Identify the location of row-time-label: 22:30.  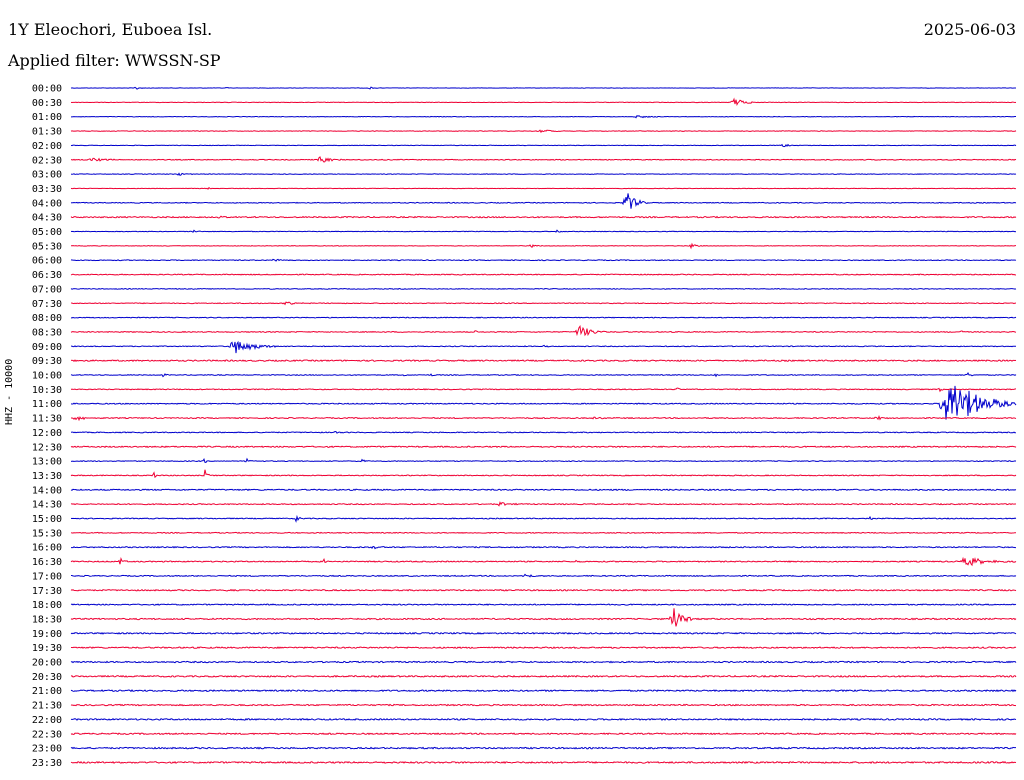
(47, 734).